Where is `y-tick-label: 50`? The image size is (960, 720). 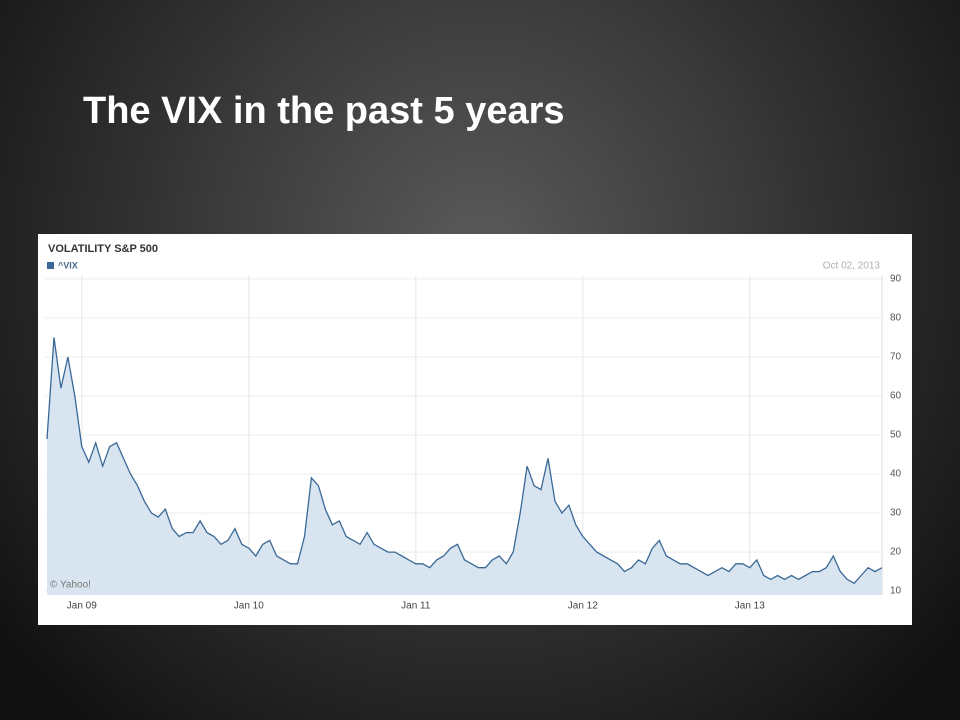 y-tick-label: 50 is located at coordinates (896, 435).